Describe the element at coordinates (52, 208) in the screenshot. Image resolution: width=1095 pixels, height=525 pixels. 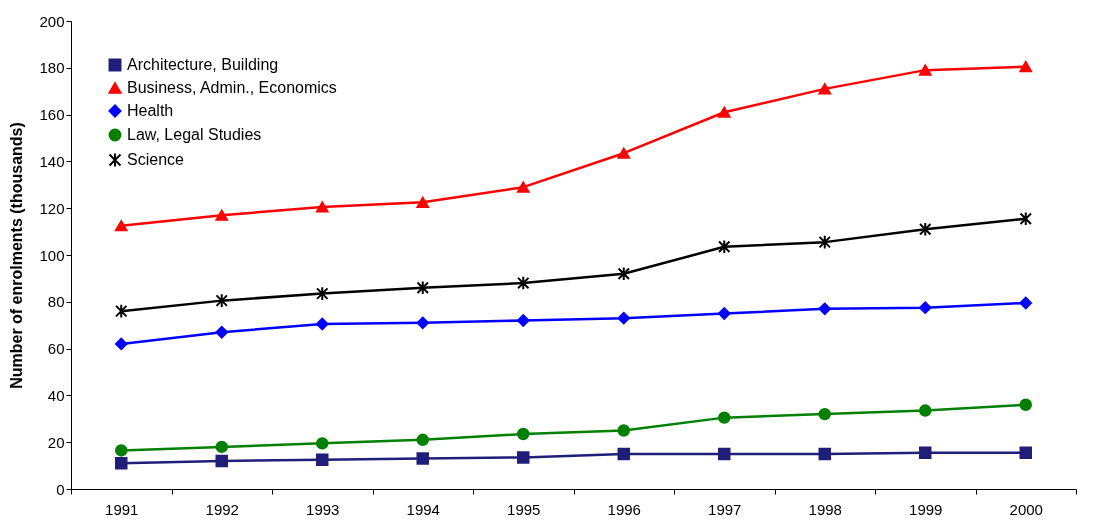
I see `y-tick-label: 120` at that location.